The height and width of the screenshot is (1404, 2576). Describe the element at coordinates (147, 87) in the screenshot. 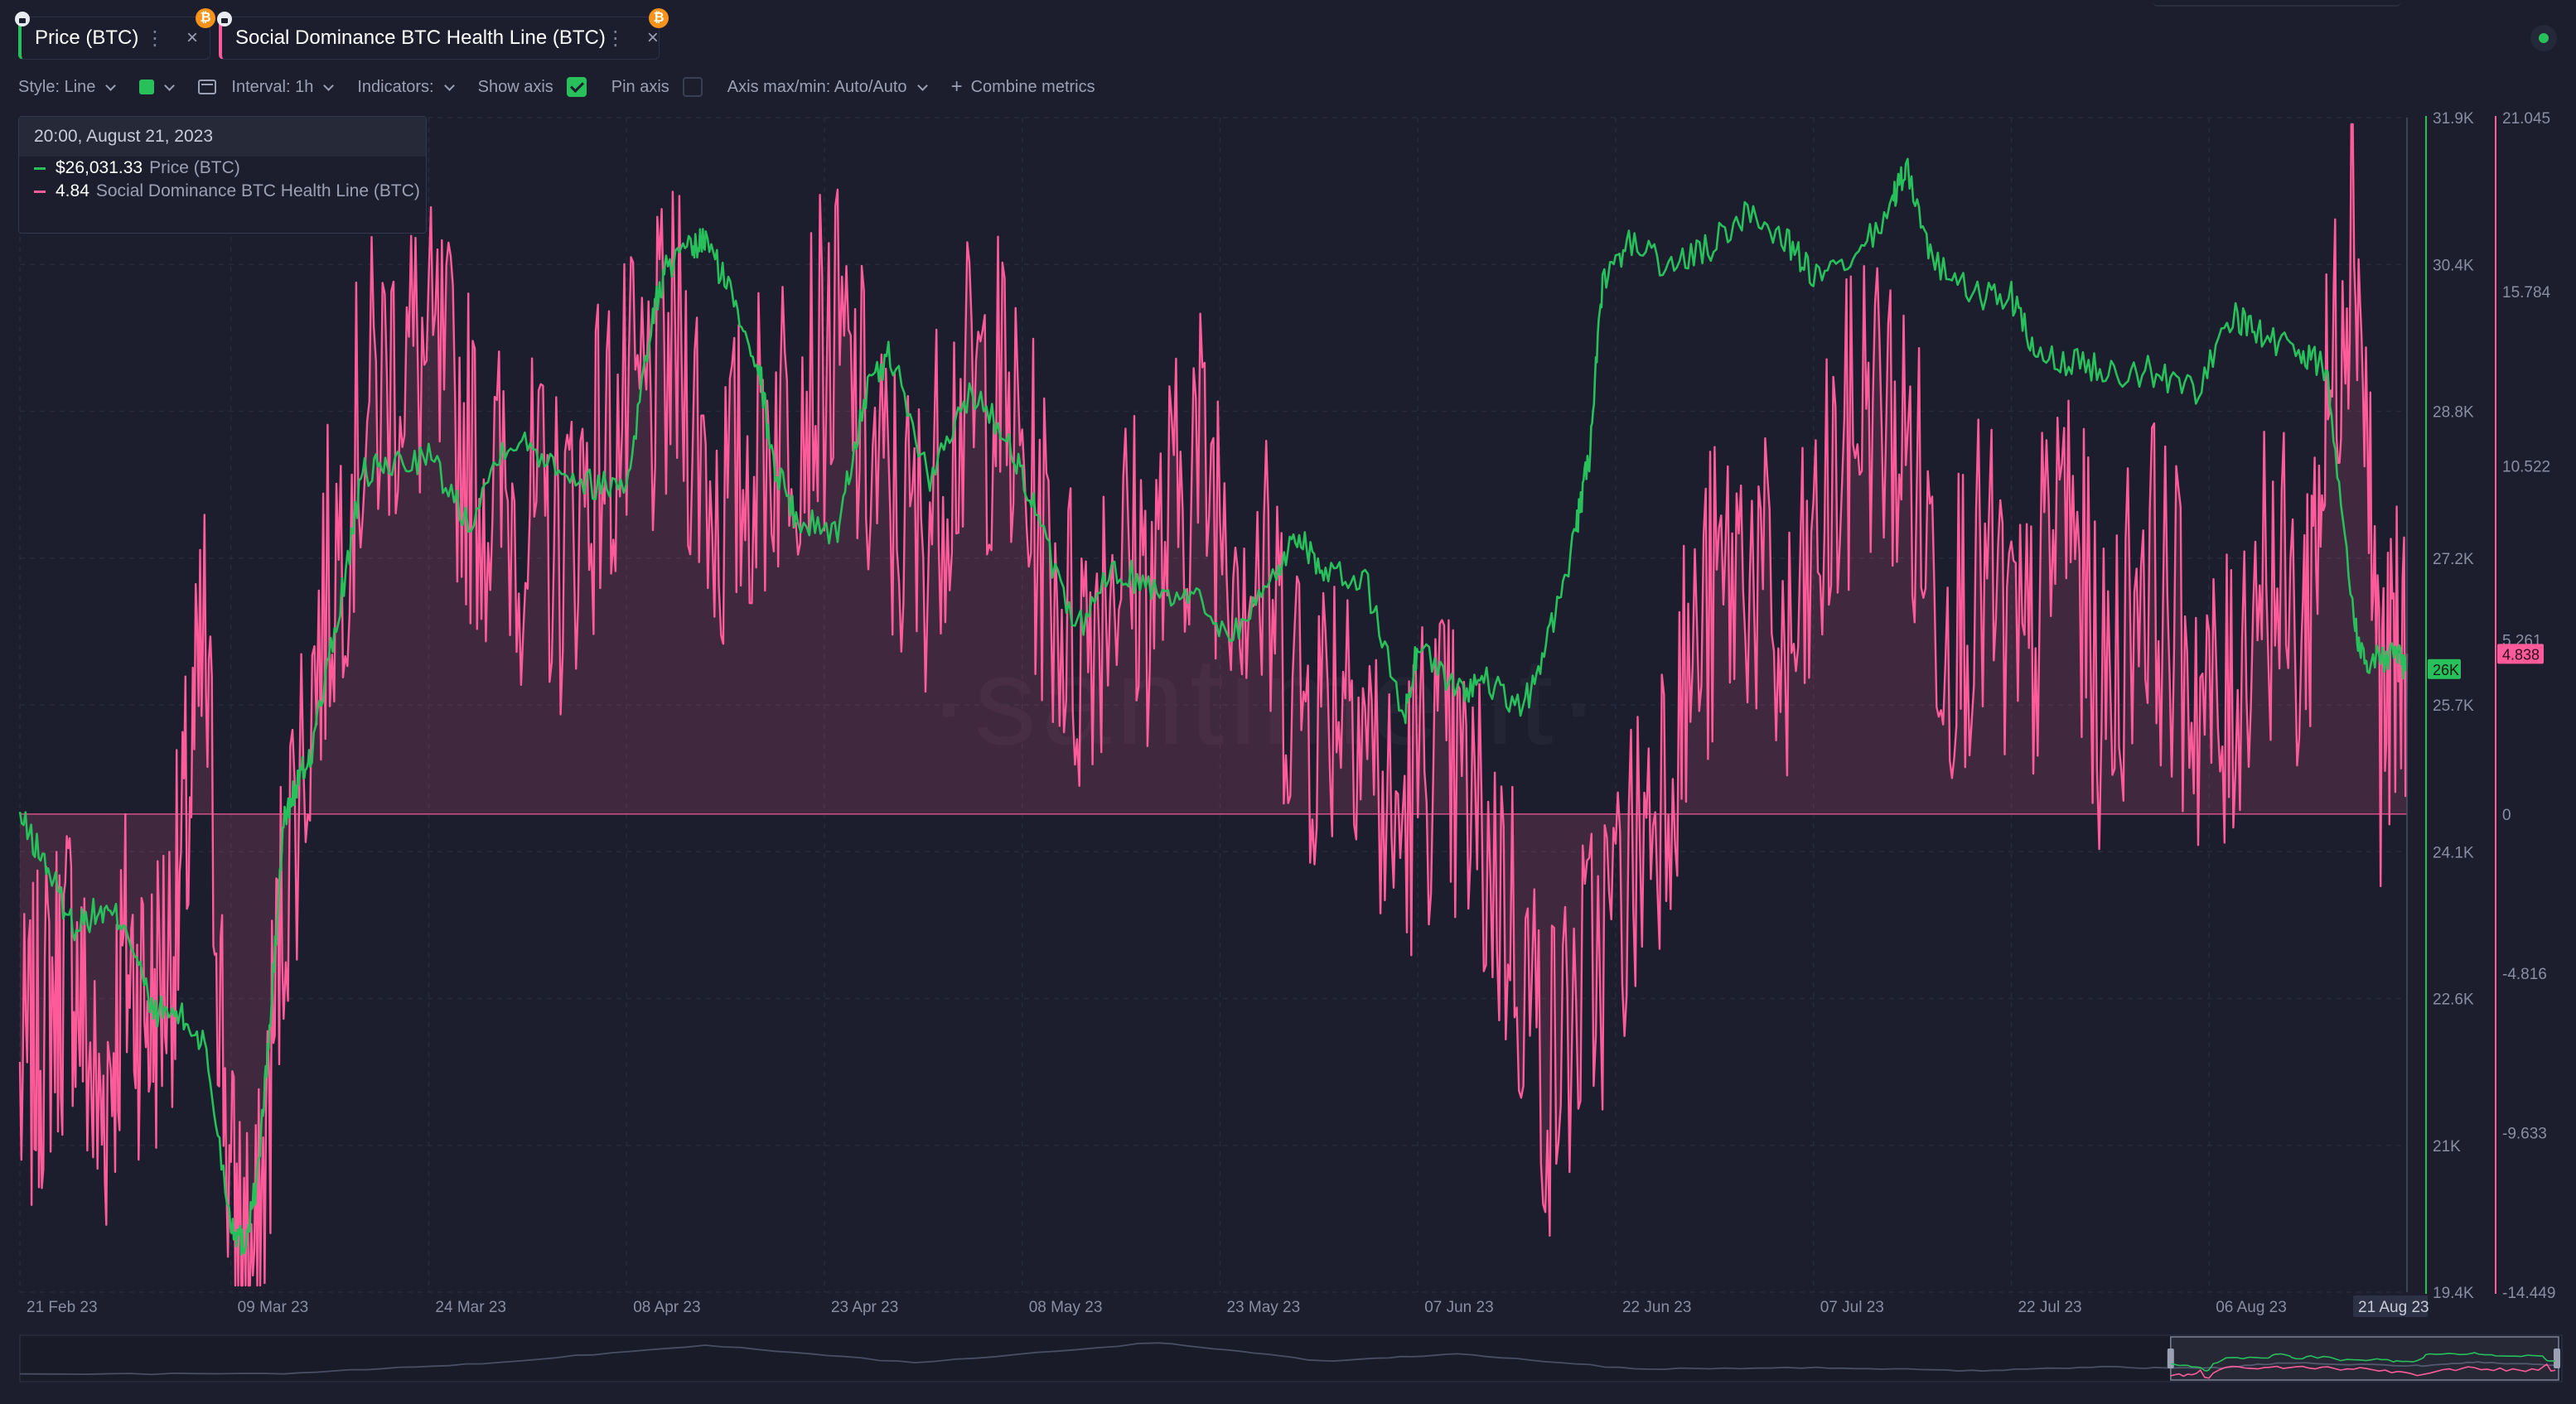

I see `color-swatch` at that location.